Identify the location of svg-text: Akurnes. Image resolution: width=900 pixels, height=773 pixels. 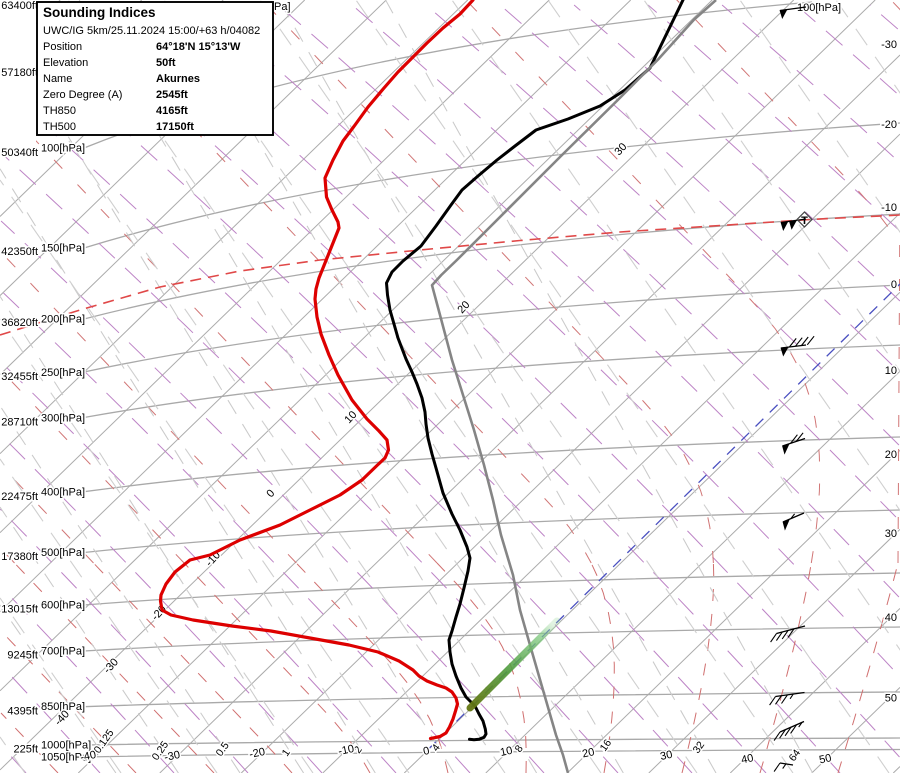
(178, 79).